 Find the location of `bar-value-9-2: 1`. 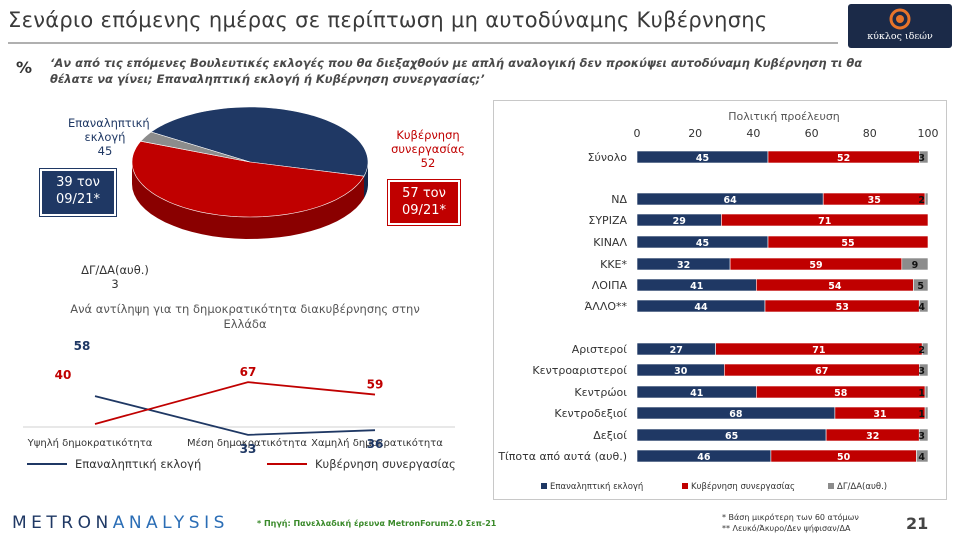

bar-value-9-2: 1 is located at coordinates (921, 393).